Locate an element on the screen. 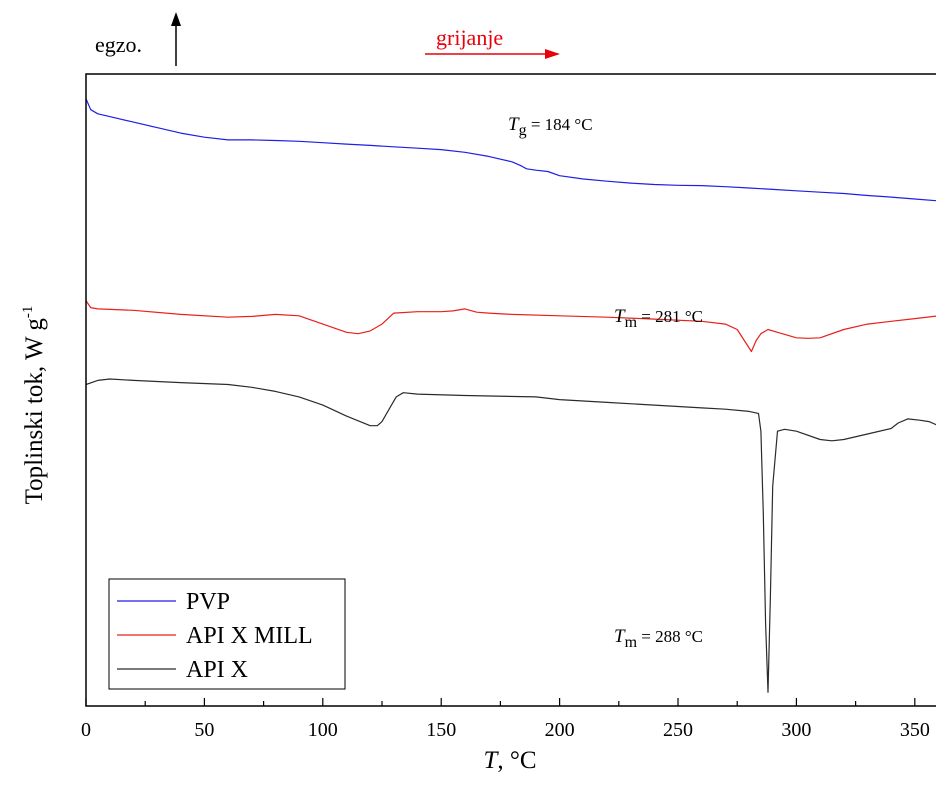 This screenshot has height=796, width=936. heating-arrow-head is located at coordinates (552, 54).